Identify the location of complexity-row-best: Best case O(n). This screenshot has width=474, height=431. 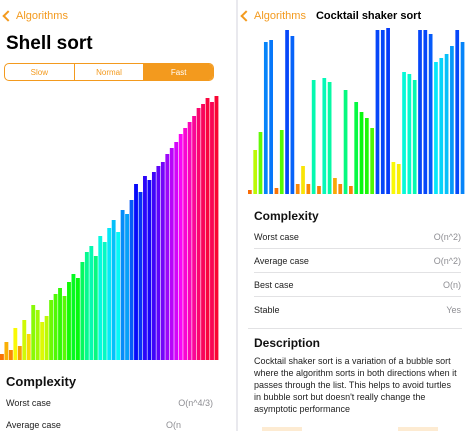
(357, 285).